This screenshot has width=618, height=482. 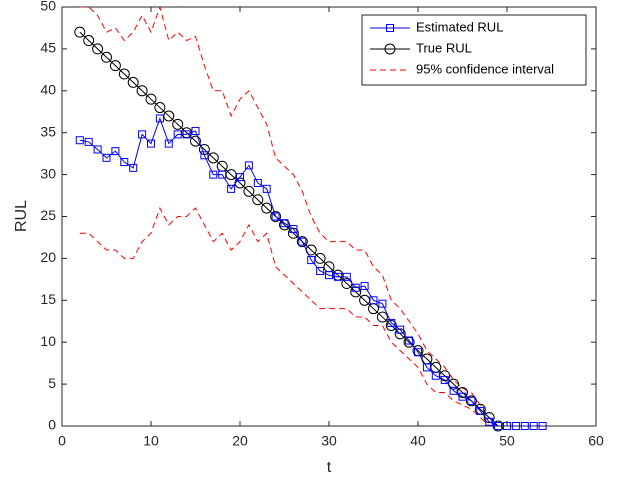 I want to click on legend-label: 95% confidence interval, so click(x=485, y=68).